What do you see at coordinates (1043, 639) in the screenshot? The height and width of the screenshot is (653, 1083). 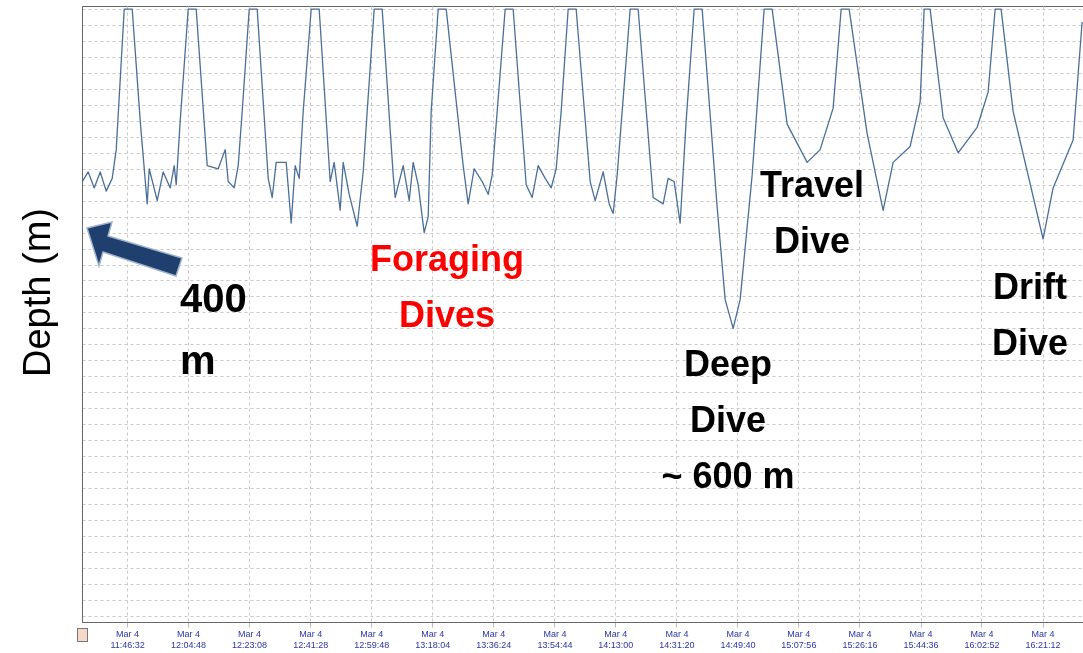 I see `x-tick-label: Mar 4 16:21:12` at bounding box center [1043, 639].